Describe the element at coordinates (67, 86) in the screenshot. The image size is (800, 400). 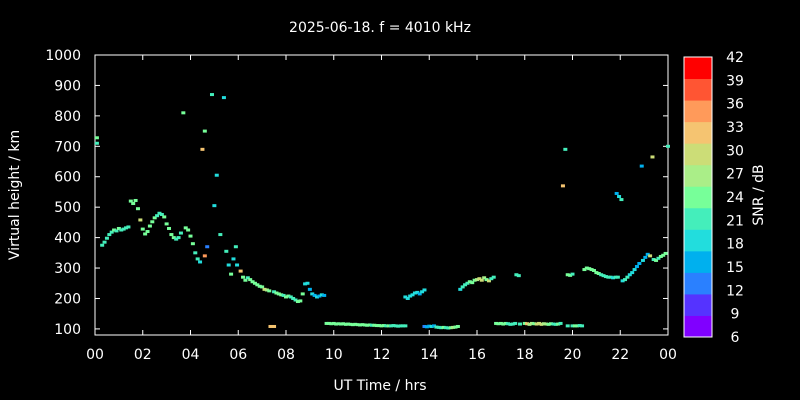
I see `y-tick-label: 900` at that location.